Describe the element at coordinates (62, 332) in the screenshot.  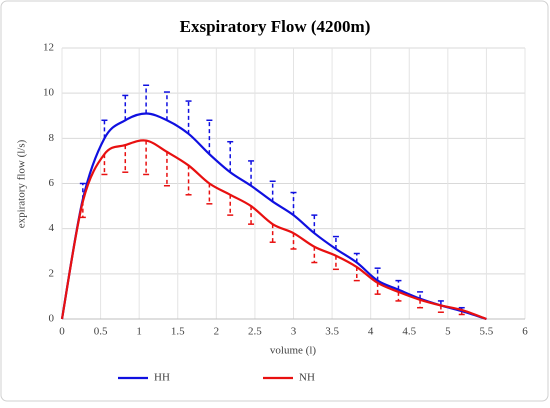
I see `x-tick-label: 0` at that location.